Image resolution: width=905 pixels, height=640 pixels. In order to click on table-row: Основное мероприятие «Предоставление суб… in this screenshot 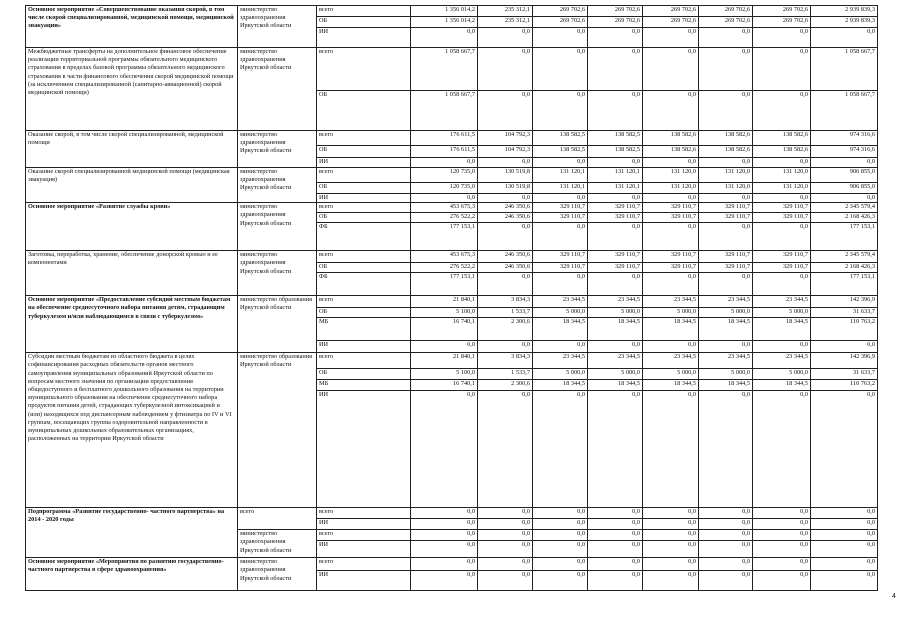, I will do `click(451, 324)`.